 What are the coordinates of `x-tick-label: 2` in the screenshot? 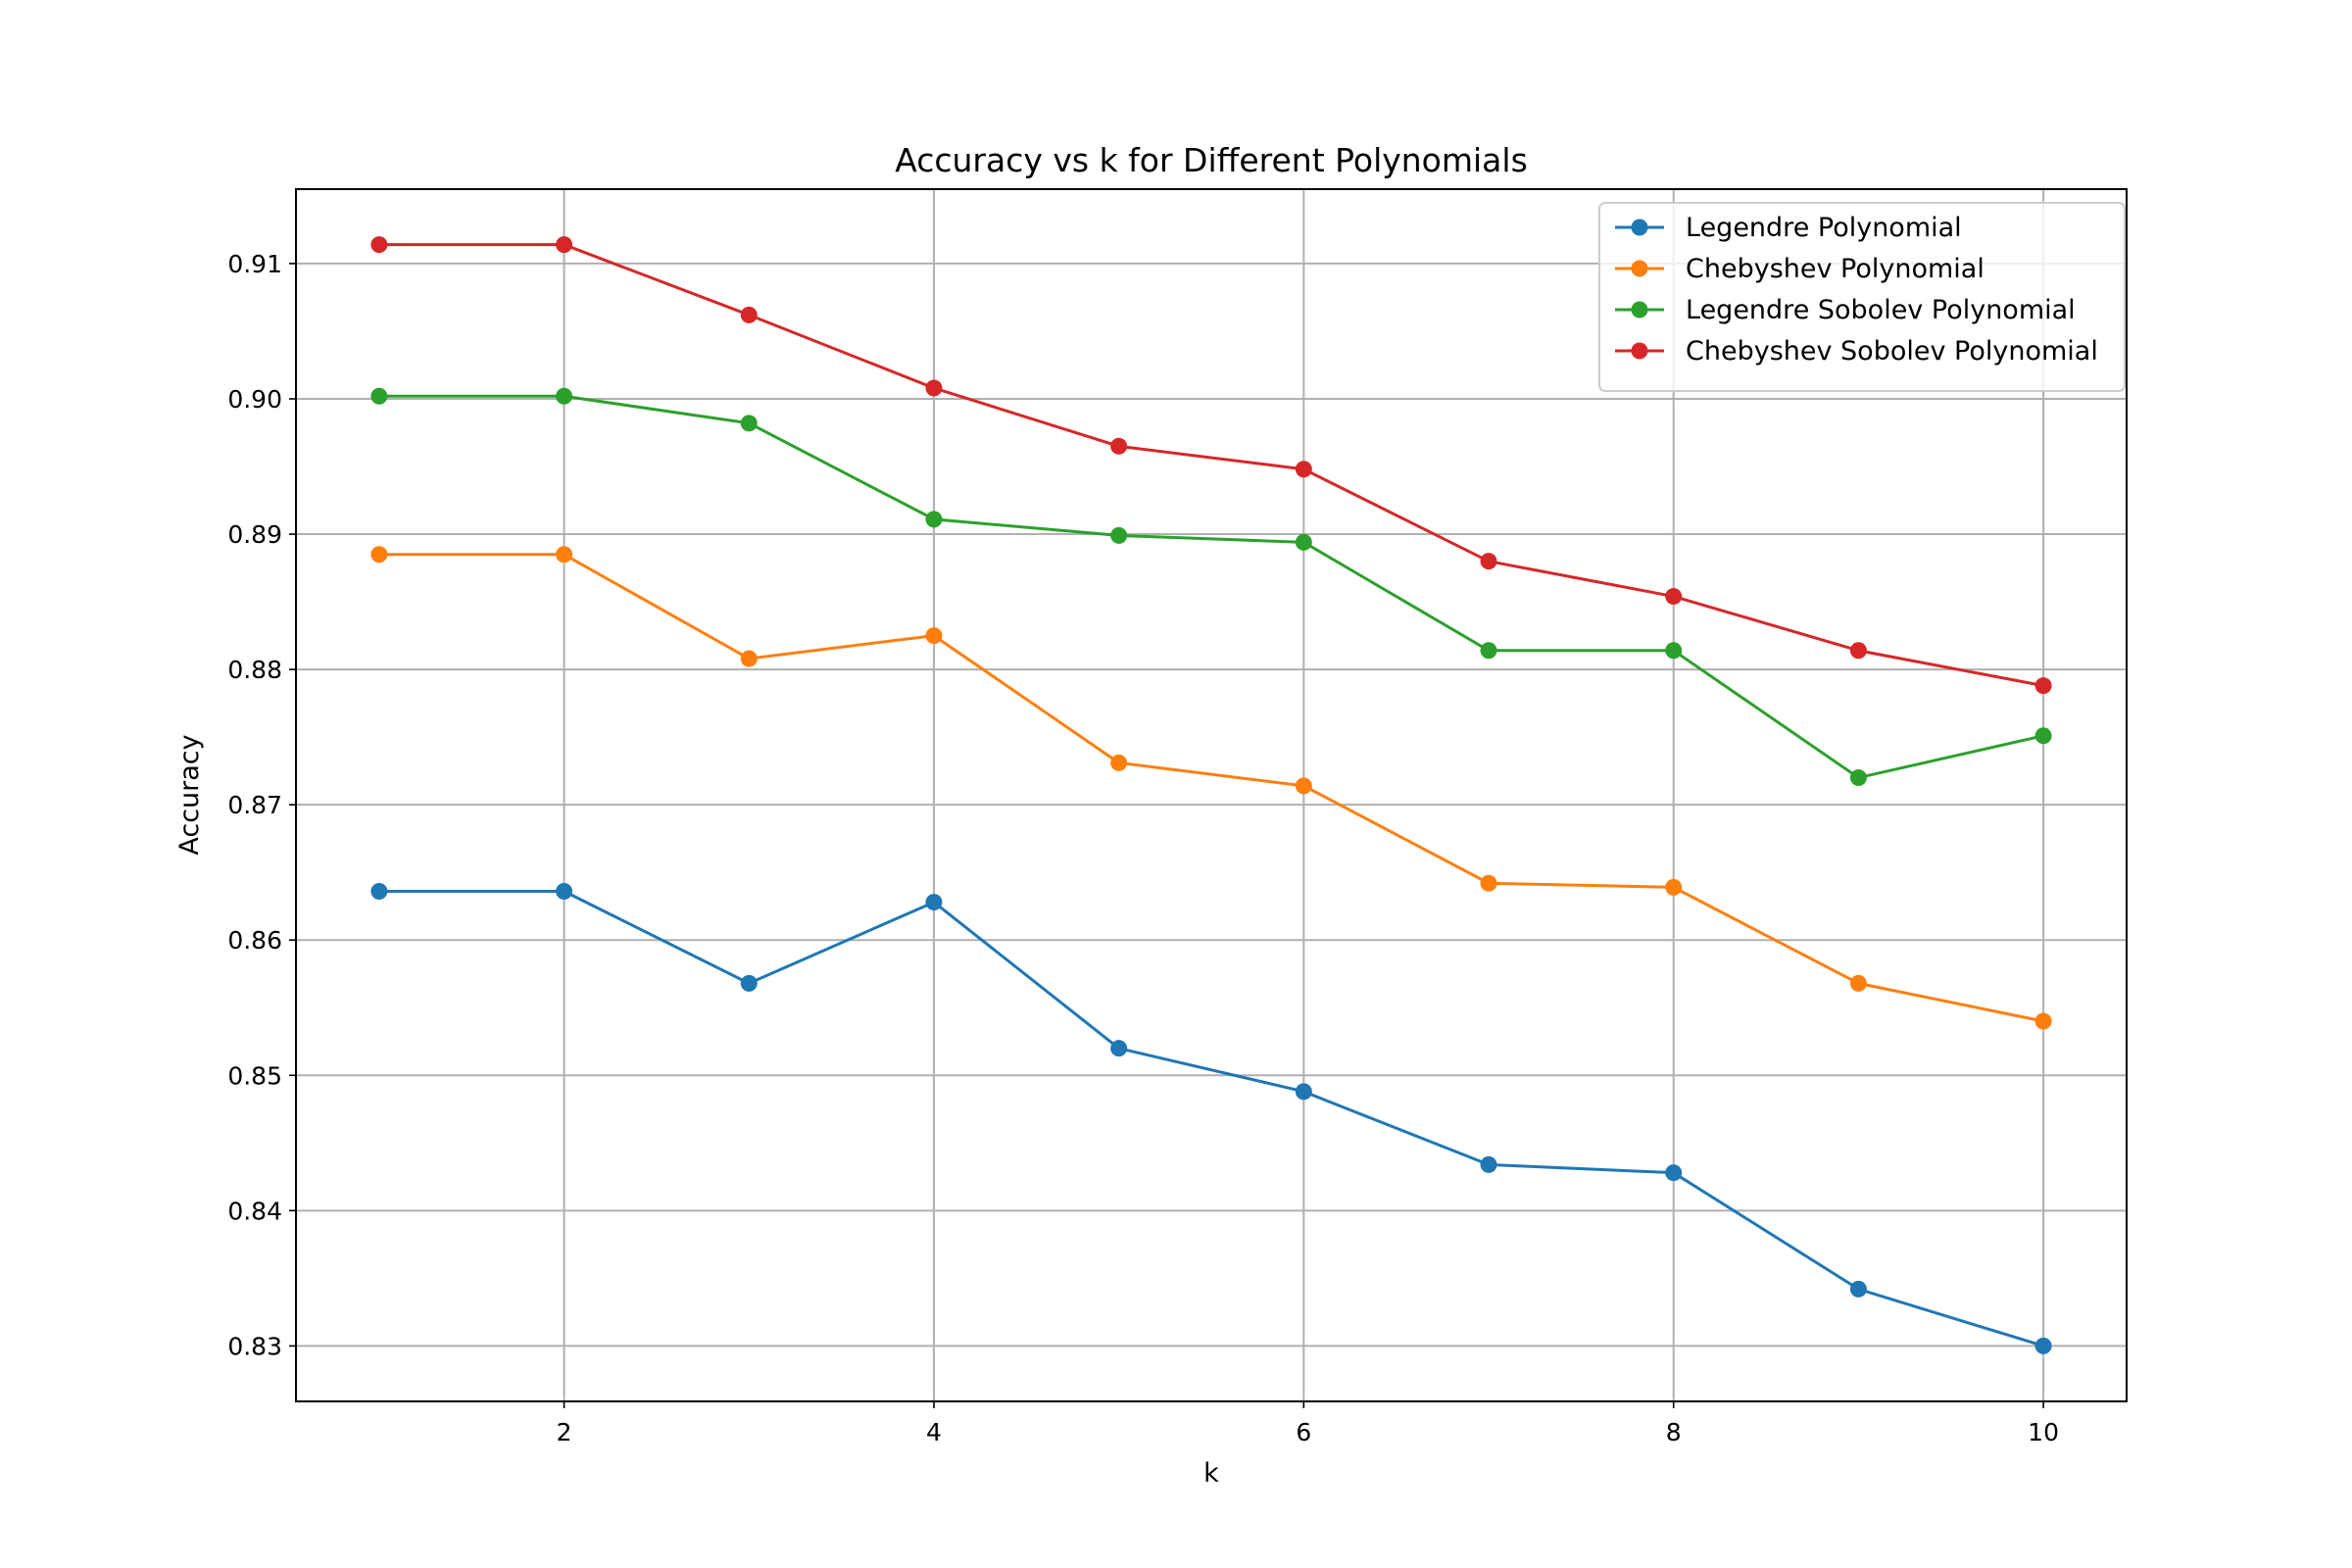 It's located at (564, 1432).